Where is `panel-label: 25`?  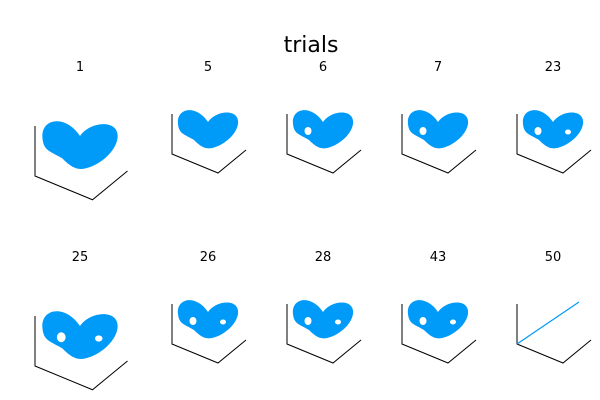
panel-label: 25 is located at coordinates (80, 257).